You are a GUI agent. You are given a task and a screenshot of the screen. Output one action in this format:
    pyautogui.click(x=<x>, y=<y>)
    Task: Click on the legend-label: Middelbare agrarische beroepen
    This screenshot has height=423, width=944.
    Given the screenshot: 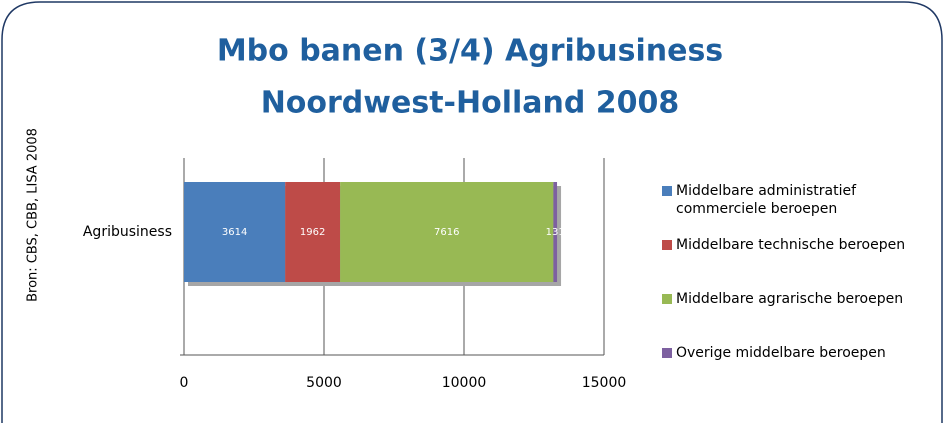 What is the action you would take?
    pyautogui.click(x=790, y=299)
    